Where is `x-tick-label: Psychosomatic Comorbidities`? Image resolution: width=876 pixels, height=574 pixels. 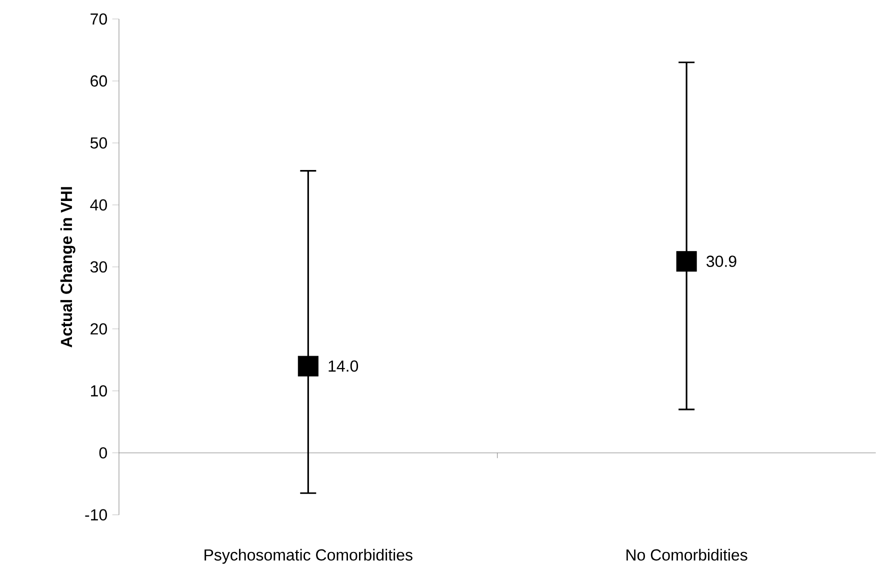 x-tick-label: Psychosomatic Comorbidities is located at coordinates (308, 556).